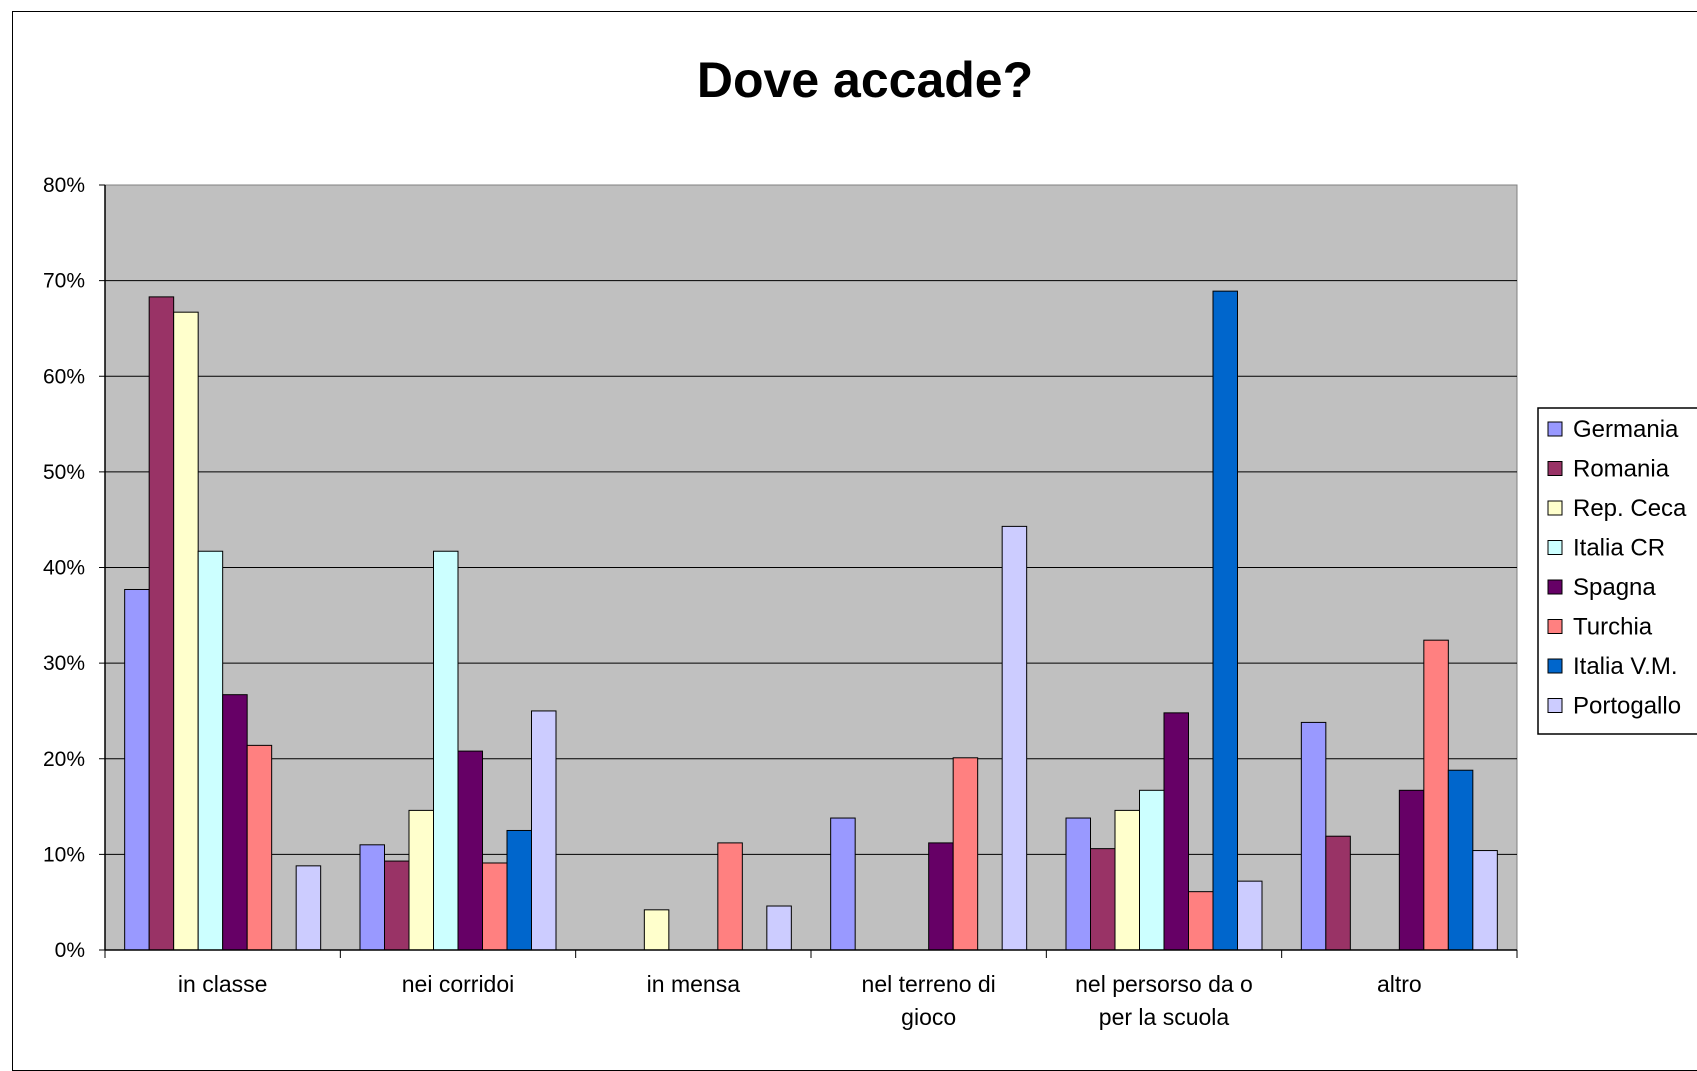 This screenshot has height=1071, width=1697. What do you see at coordinates (1164, 1017) in the screenshot?
I see `category-label: per la scuola` at bounding box center [1164, 1017].